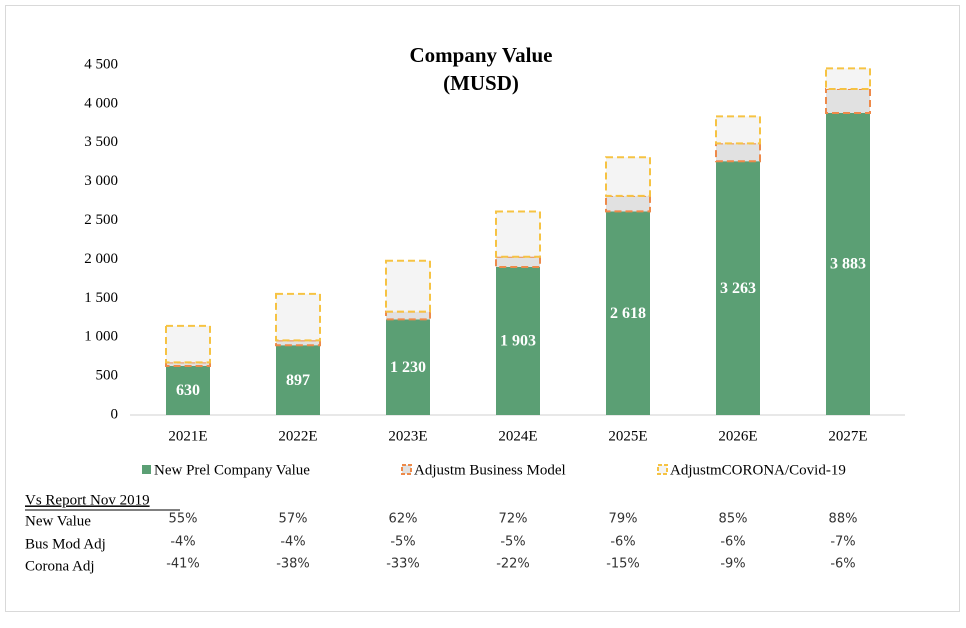 The height and width of the screenshot is (628, 966). I want to click on table-cell: -7%, so click(842, 542).